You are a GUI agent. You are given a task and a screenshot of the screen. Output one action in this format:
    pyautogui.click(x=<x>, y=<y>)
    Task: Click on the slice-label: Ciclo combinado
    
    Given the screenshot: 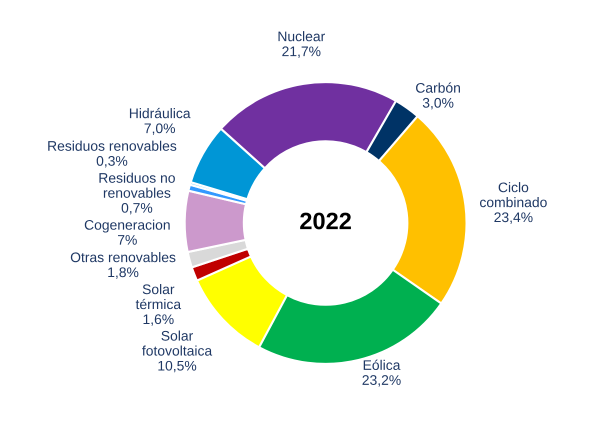 What is the action you would take?
    pyautogui.click(x=513, y=195)
    